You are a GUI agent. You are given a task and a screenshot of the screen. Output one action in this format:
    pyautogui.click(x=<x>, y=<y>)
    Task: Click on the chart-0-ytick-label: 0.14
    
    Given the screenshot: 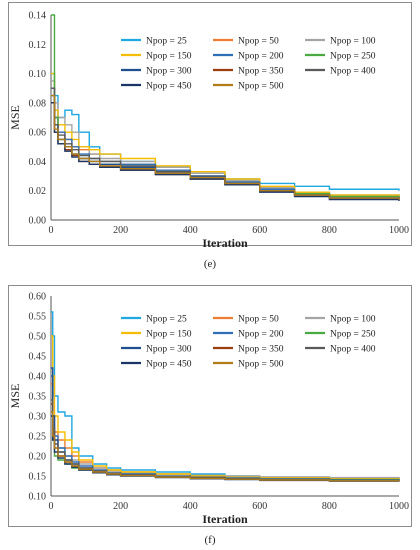 What is the action you would take?
    pyautogui.click(x=38, y=16)
    